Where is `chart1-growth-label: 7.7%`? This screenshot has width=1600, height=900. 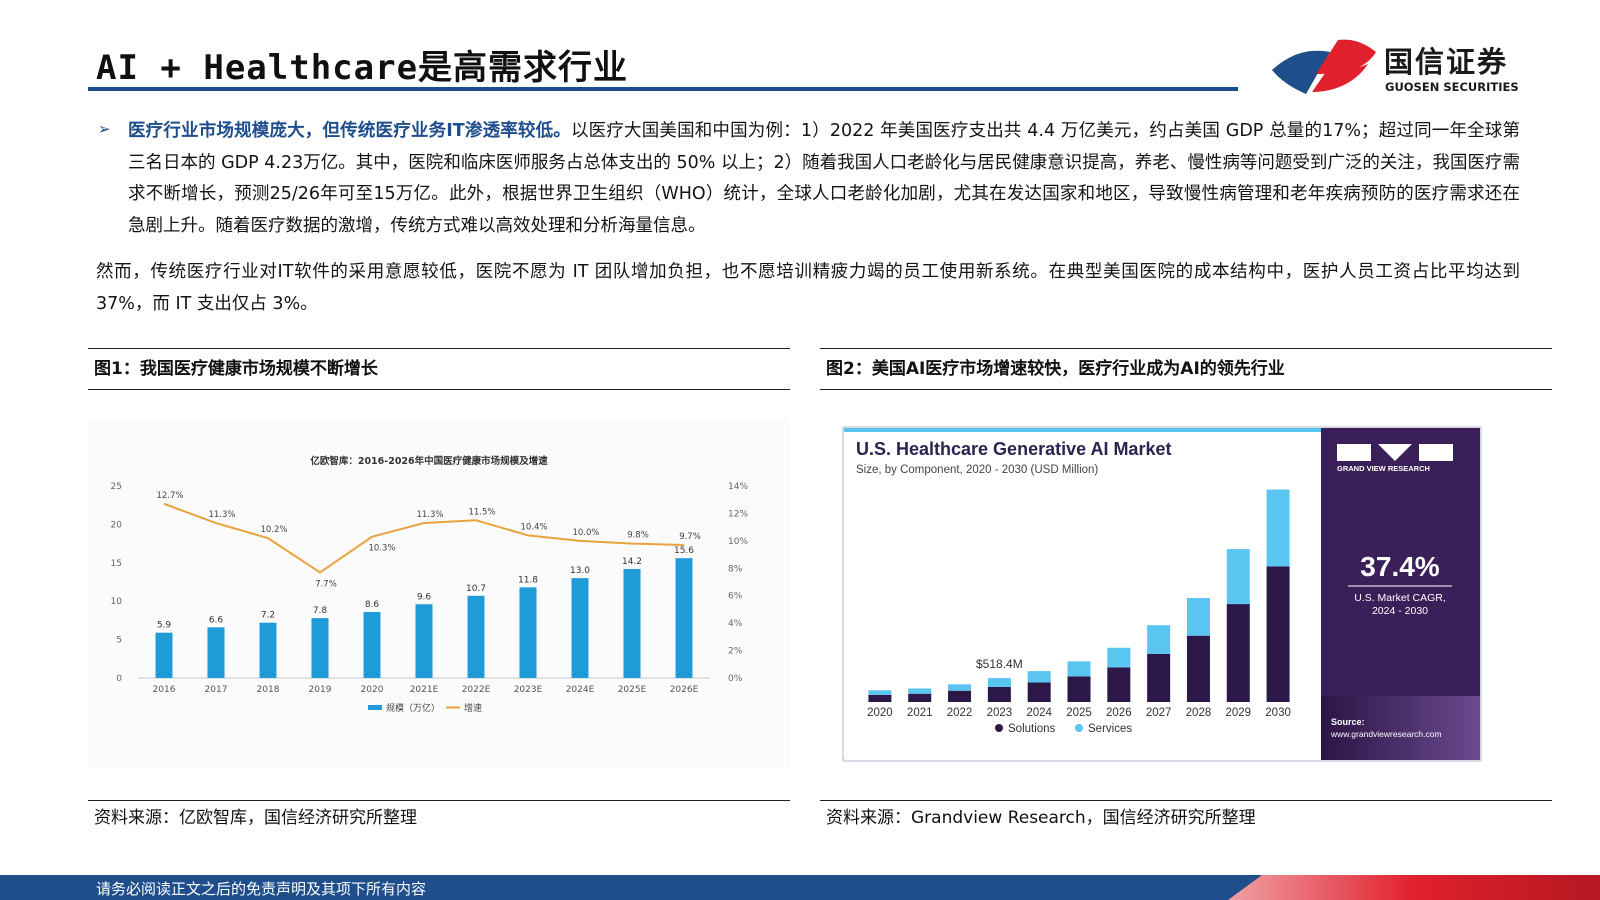
chart1-growth-label: 7.7% is located at coordinates (326, 584).